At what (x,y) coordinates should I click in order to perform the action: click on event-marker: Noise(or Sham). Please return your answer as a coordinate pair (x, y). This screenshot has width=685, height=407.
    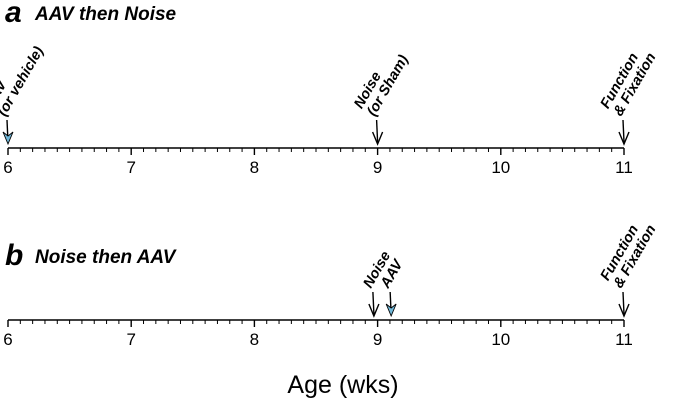
    Looking at the image, I should click on (381, 99).